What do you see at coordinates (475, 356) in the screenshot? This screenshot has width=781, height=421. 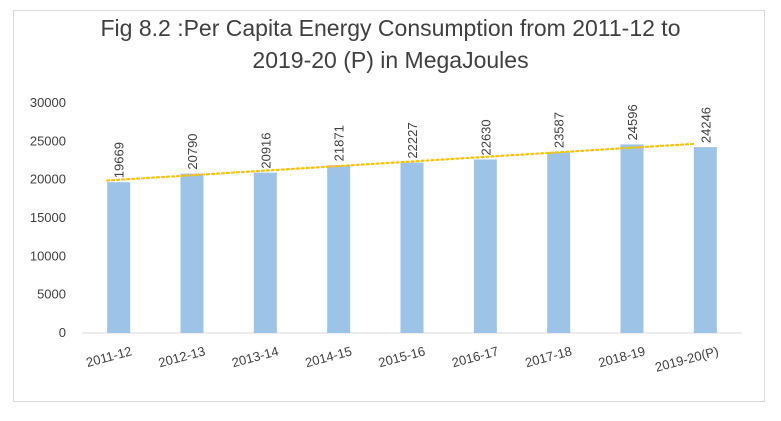 I see `x-tick-label: 2016-17` at bounding box center [475, 356].